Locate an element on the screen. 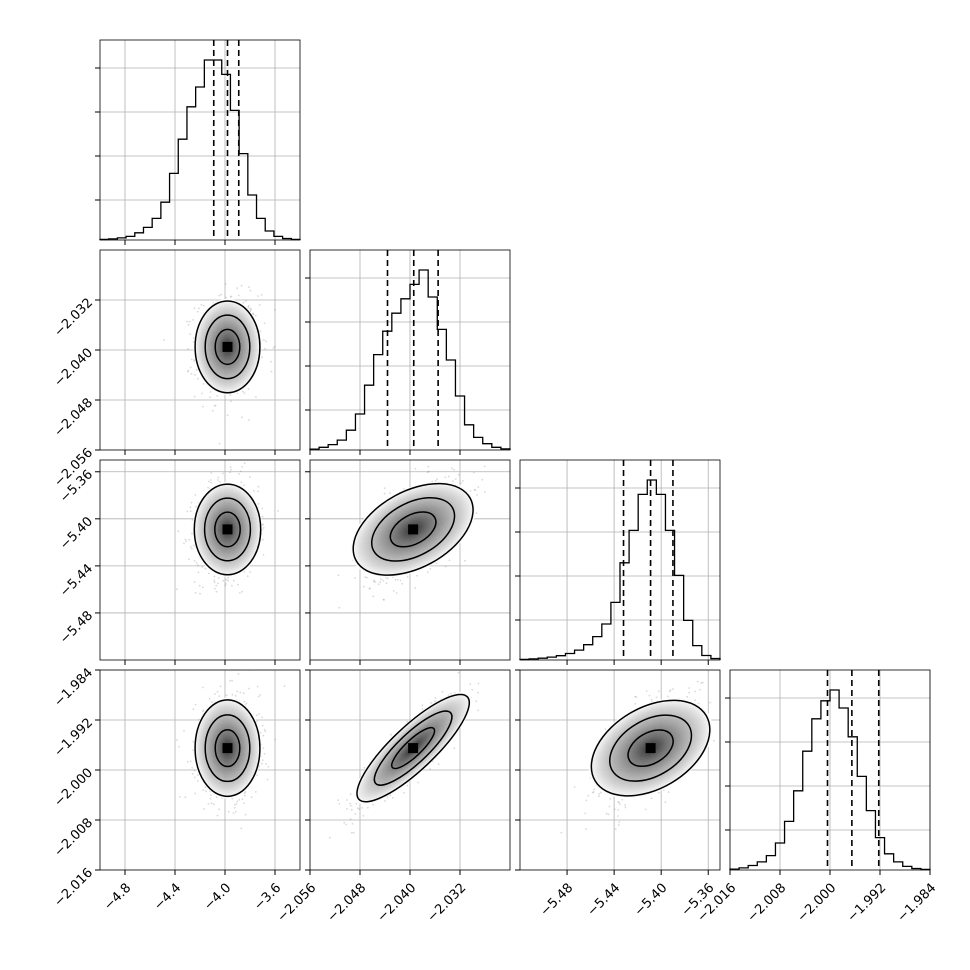 The height and width of the screenshot is (970, 970). x-tick-label: −4.8 is located at coordinates (117, 897).